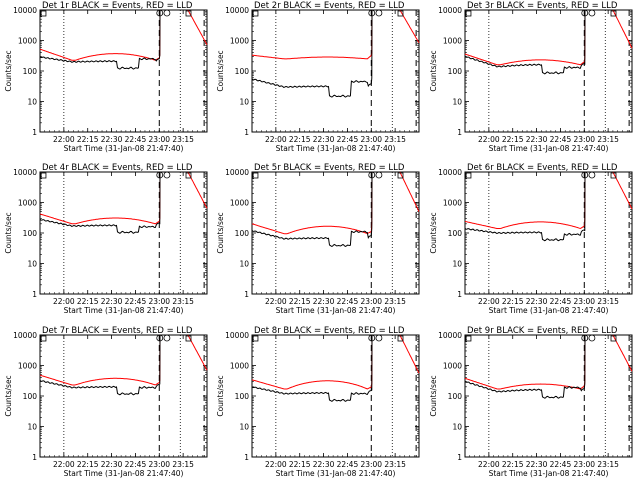  Describe the element at coordinates (329, 6) in the screenshot. I see `panel-title: Det 2r BLACK = Events, RED = LLD` at that location.